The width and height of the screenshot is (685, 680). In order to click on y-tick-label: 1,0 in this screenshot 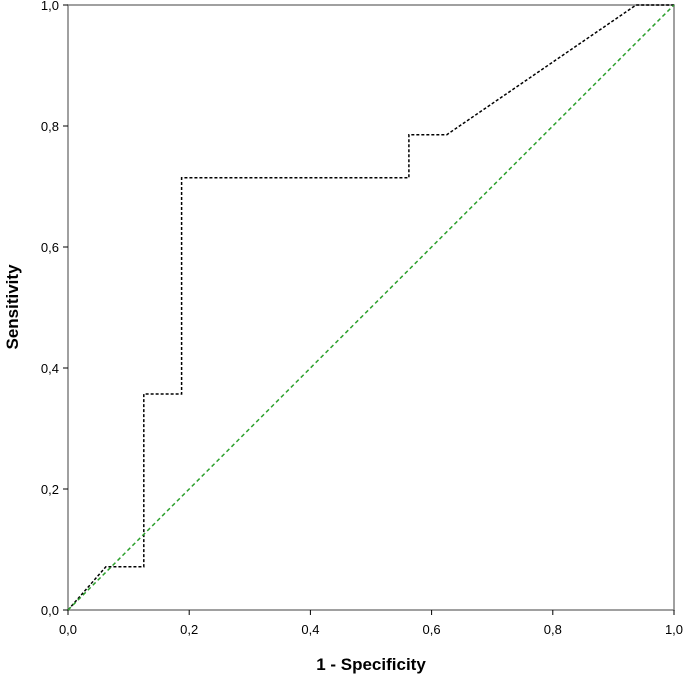, I will do `click(50, 6)`.